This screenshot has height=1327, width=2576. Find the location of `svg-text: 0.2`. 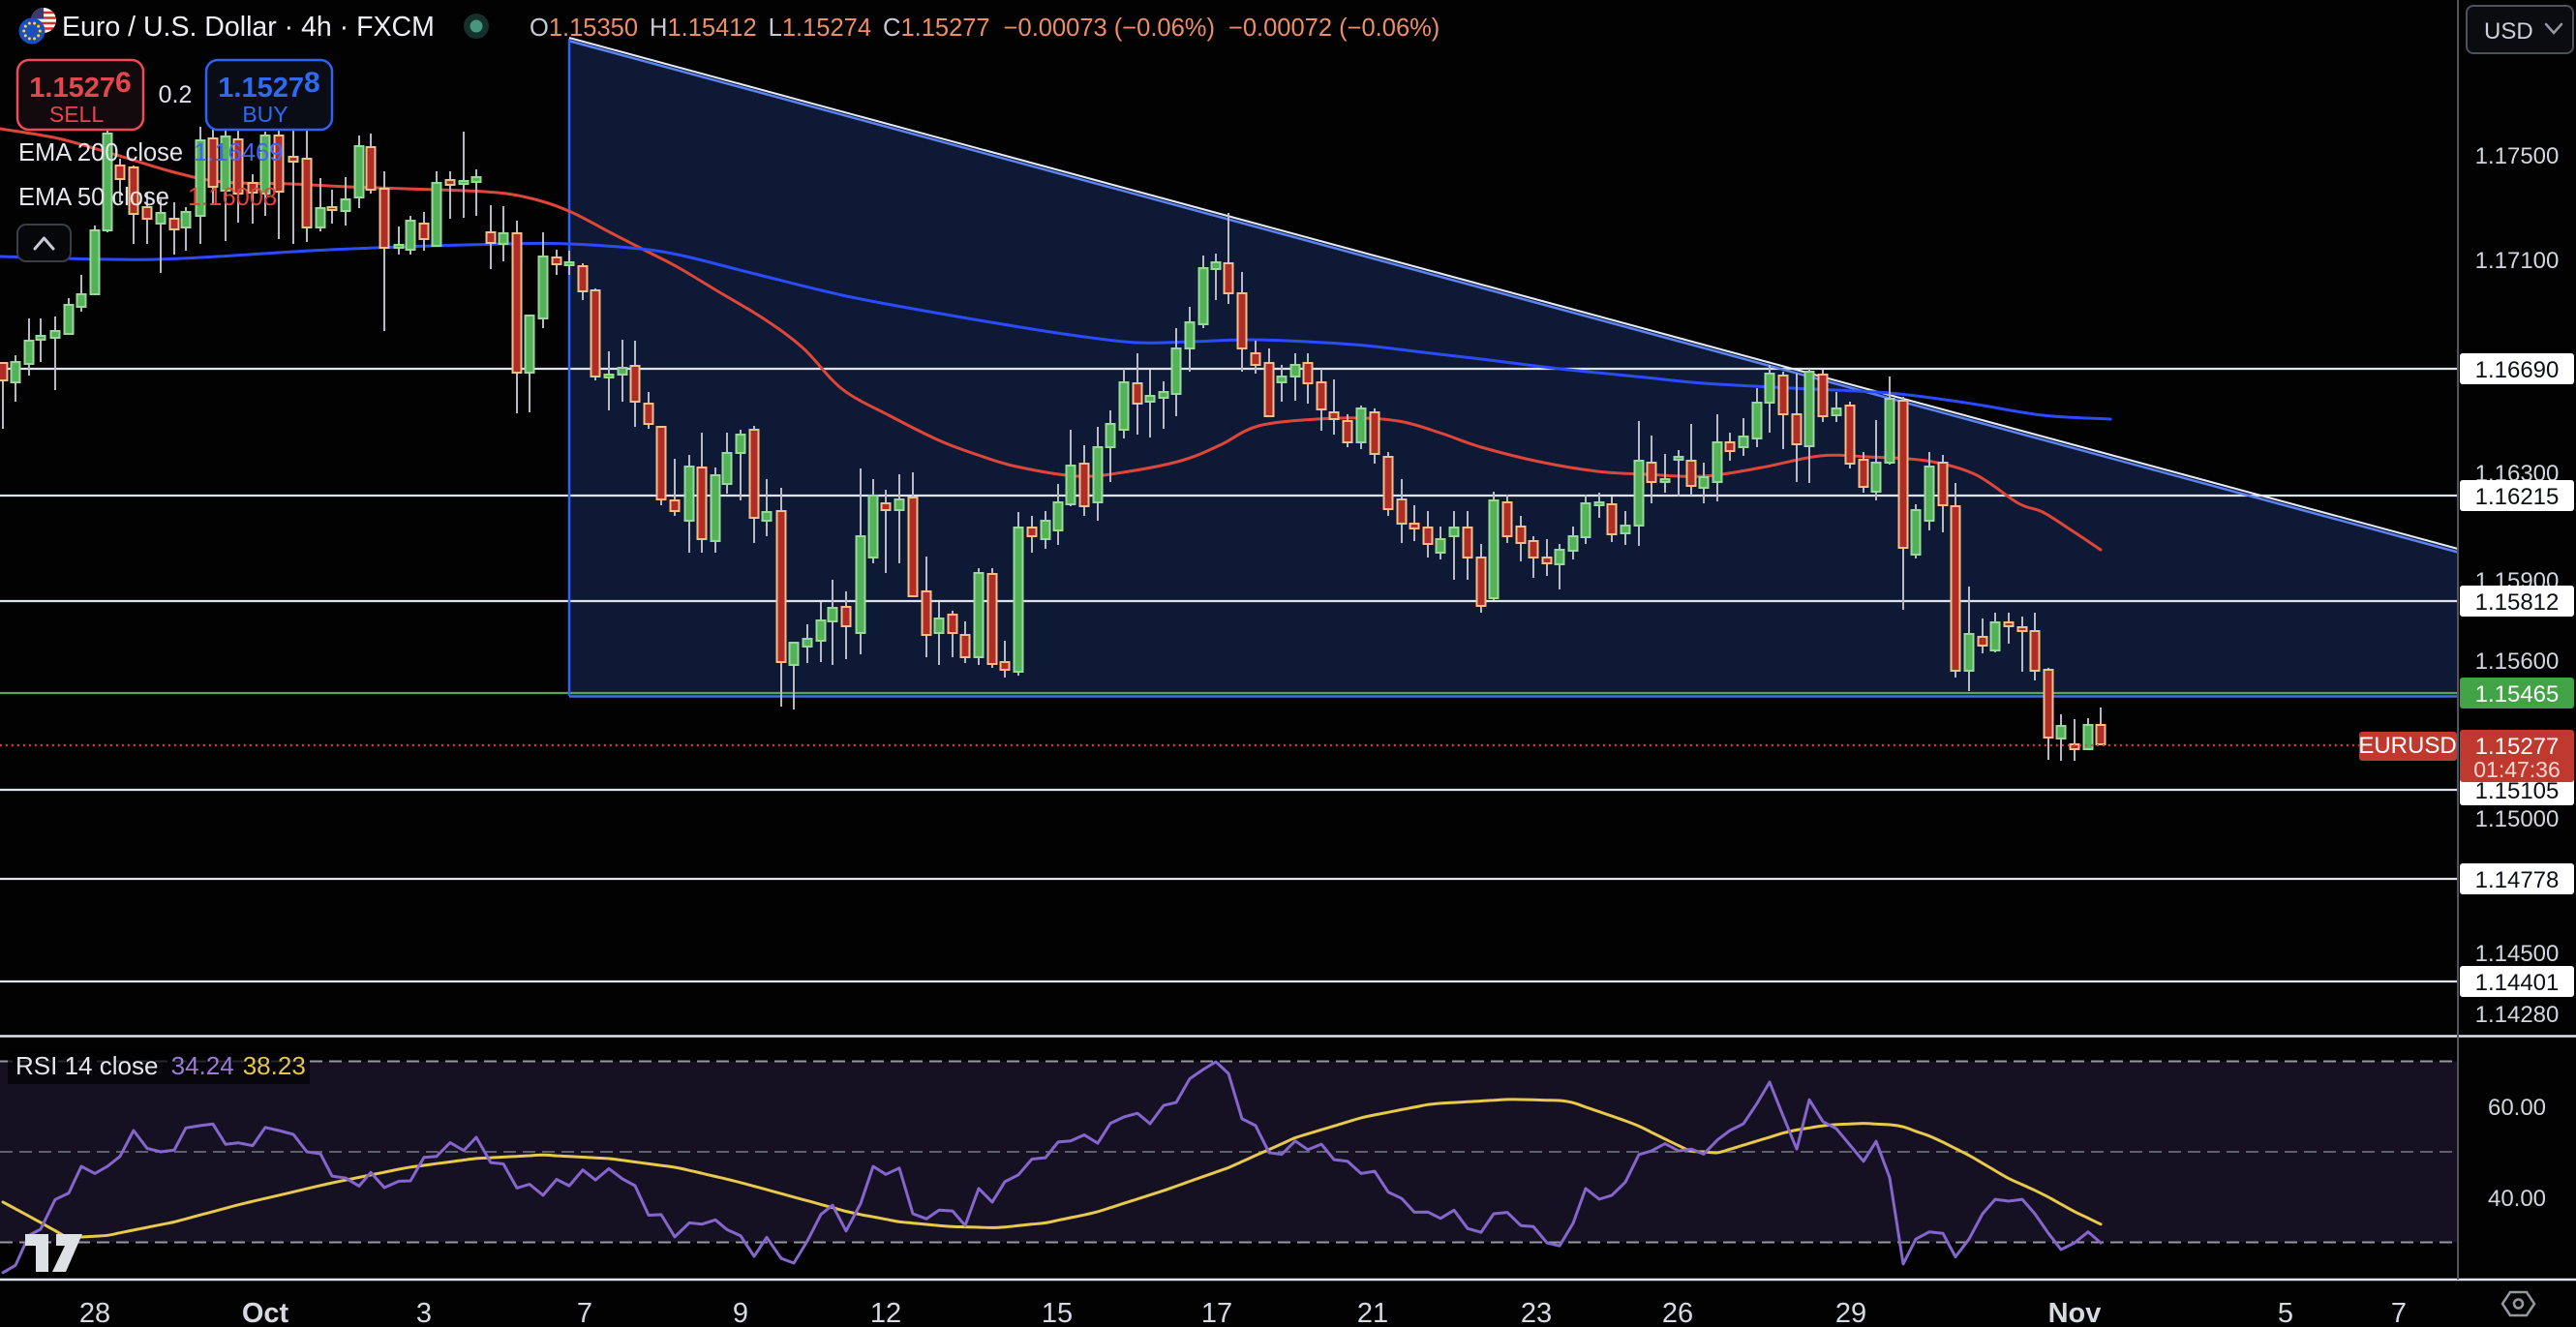

svg-text: 0.2 is located at coordinates (176, 94).